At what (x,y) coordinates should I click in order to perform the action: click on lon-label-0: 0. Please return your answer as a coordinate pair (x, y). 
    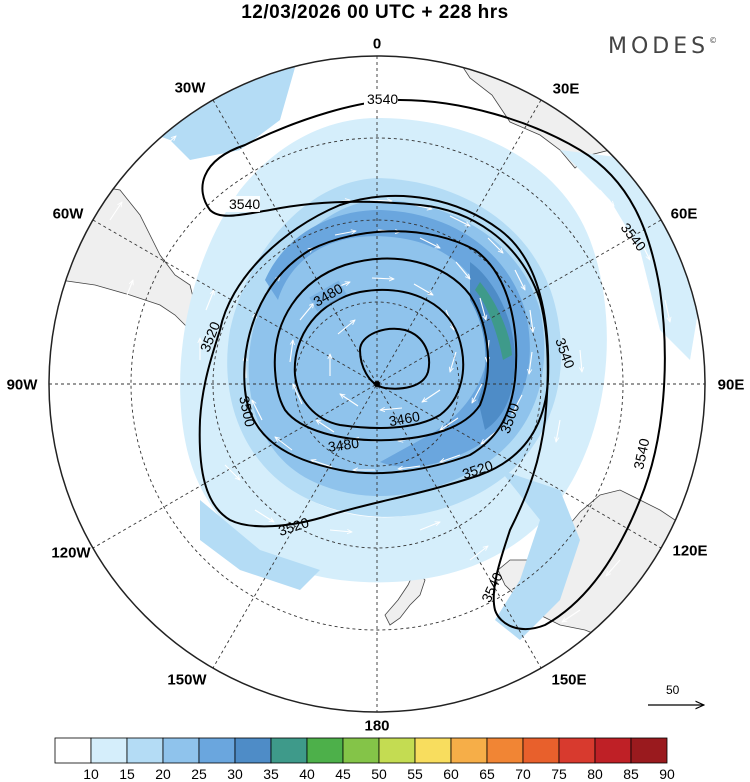
    Looking at the image, I should click on (377, 44).